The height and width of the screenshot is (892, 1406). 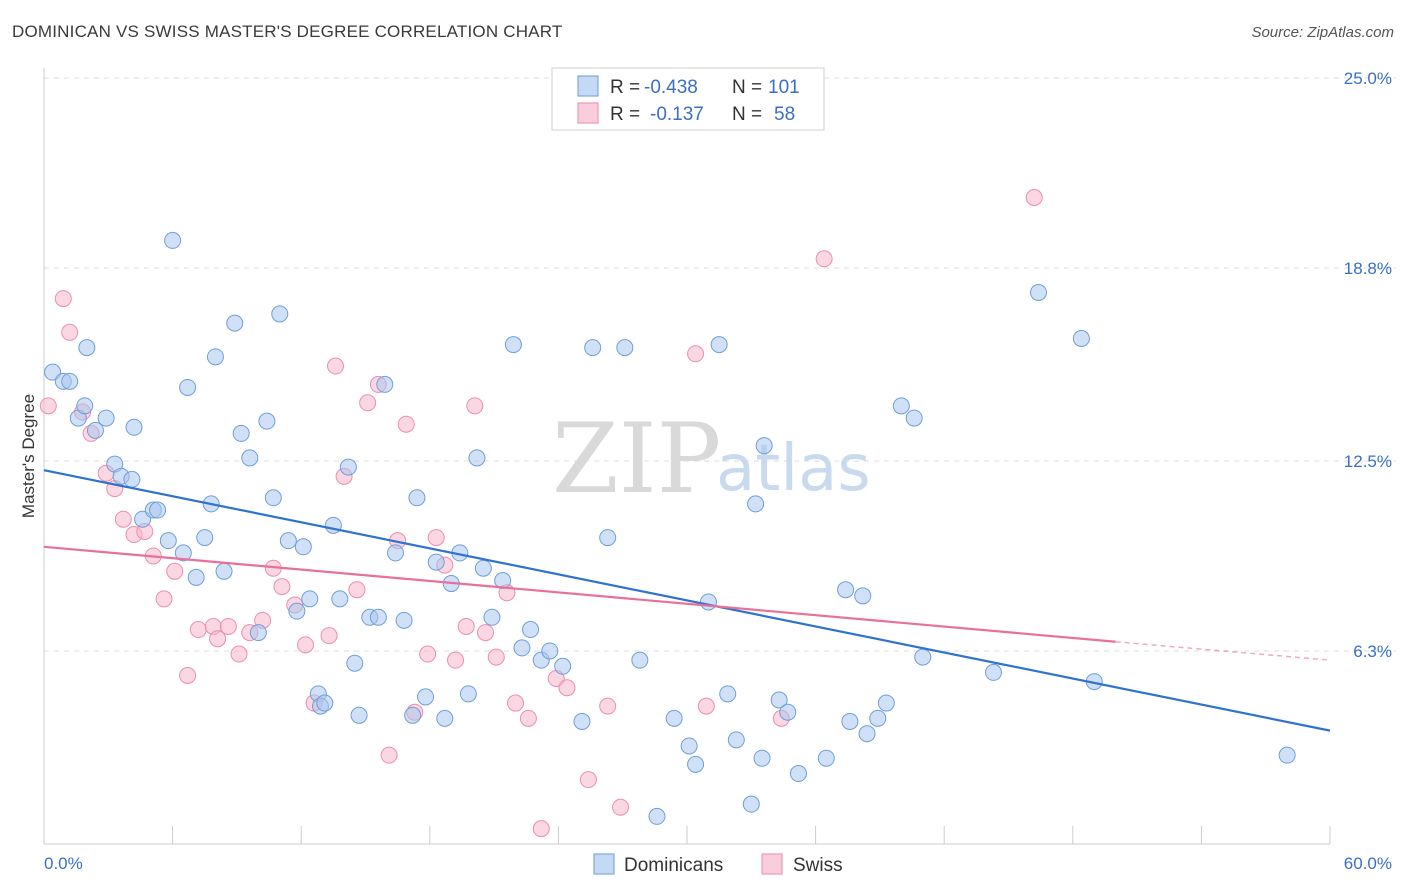 What do you see at coordinates (588, 86) in the screenshot?
I see `legend-swatch-dominicans` at bounding box center [588, 86].